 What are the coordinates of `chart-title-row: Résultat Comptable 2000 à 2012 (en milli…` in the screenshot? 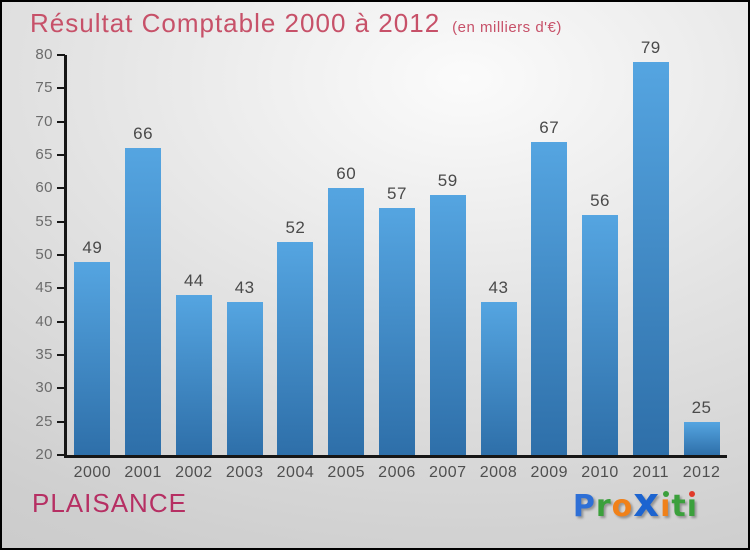 It's located at (296, 23).